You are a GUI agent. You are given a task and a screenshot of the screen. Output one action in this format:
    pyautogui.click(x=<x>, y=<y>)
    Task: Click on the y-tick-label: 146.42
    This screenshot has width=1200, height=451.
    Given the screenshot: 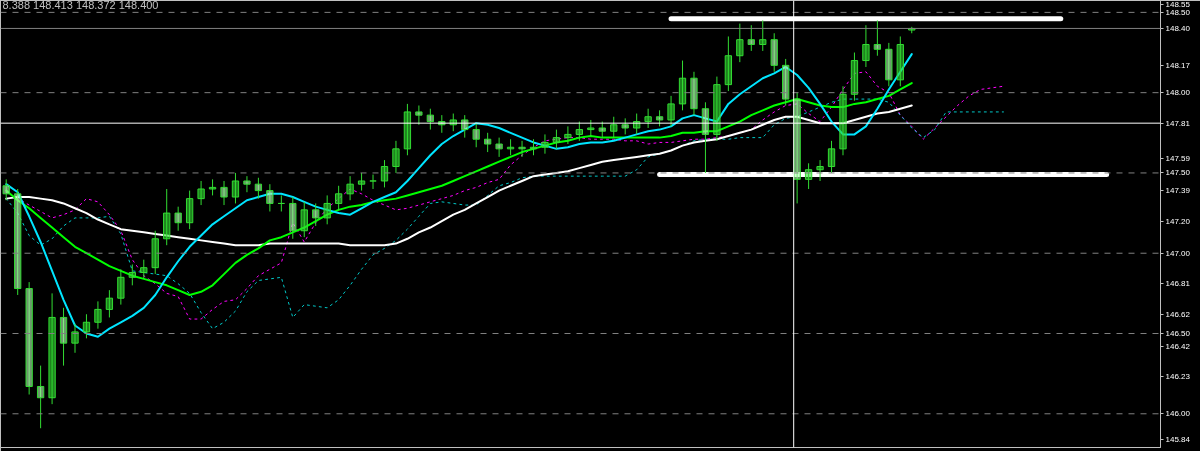 What is the action you would take?
    pyautogui.click(x=1178, y=346)
    